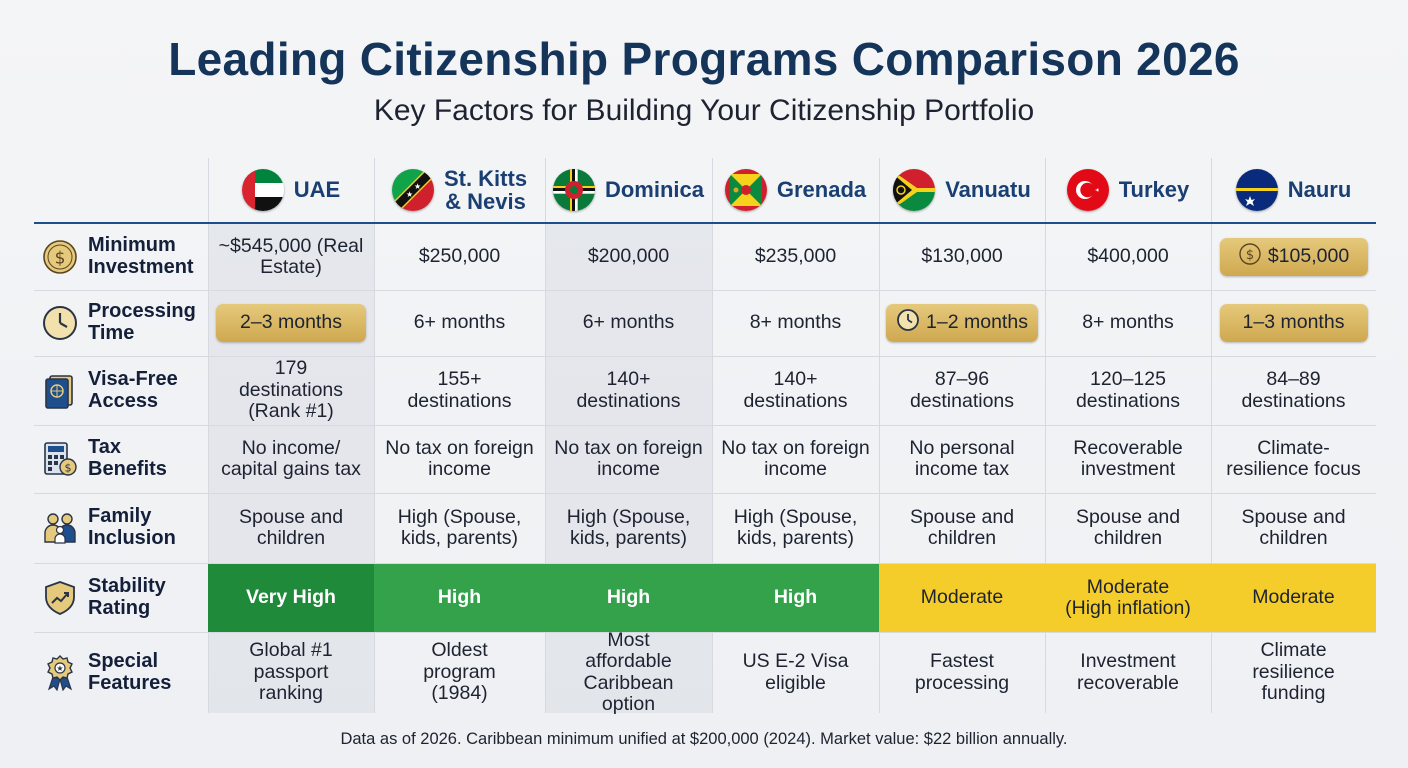  I want to click on highlight-value: 1–3 months, so click(1293, 322).